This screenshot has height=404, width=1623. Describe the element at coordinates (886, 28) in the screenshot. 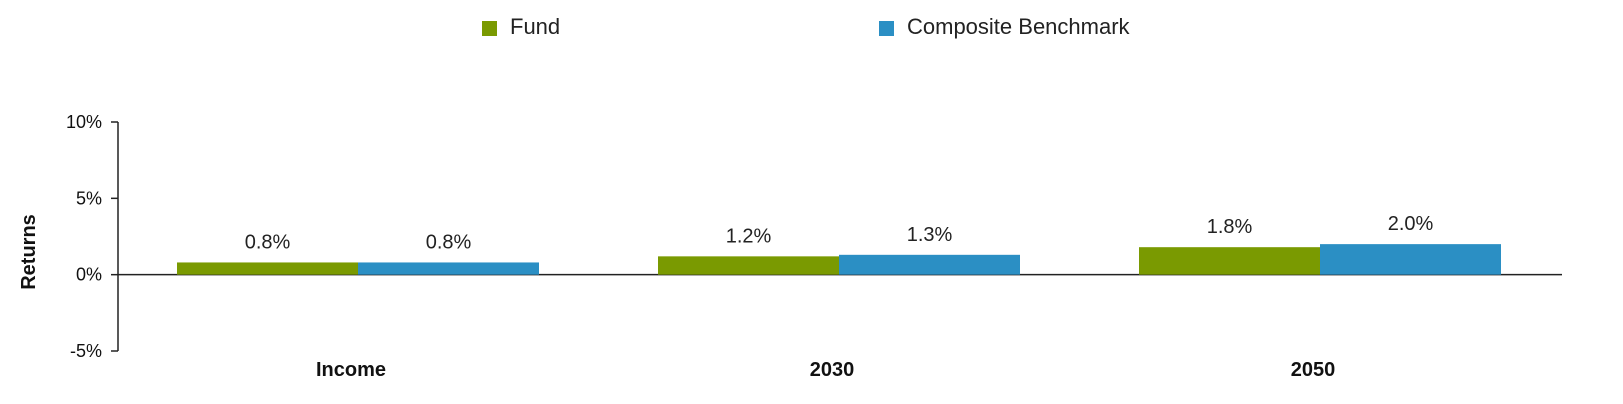

I see `legend-swatch-benchmark` at that location.